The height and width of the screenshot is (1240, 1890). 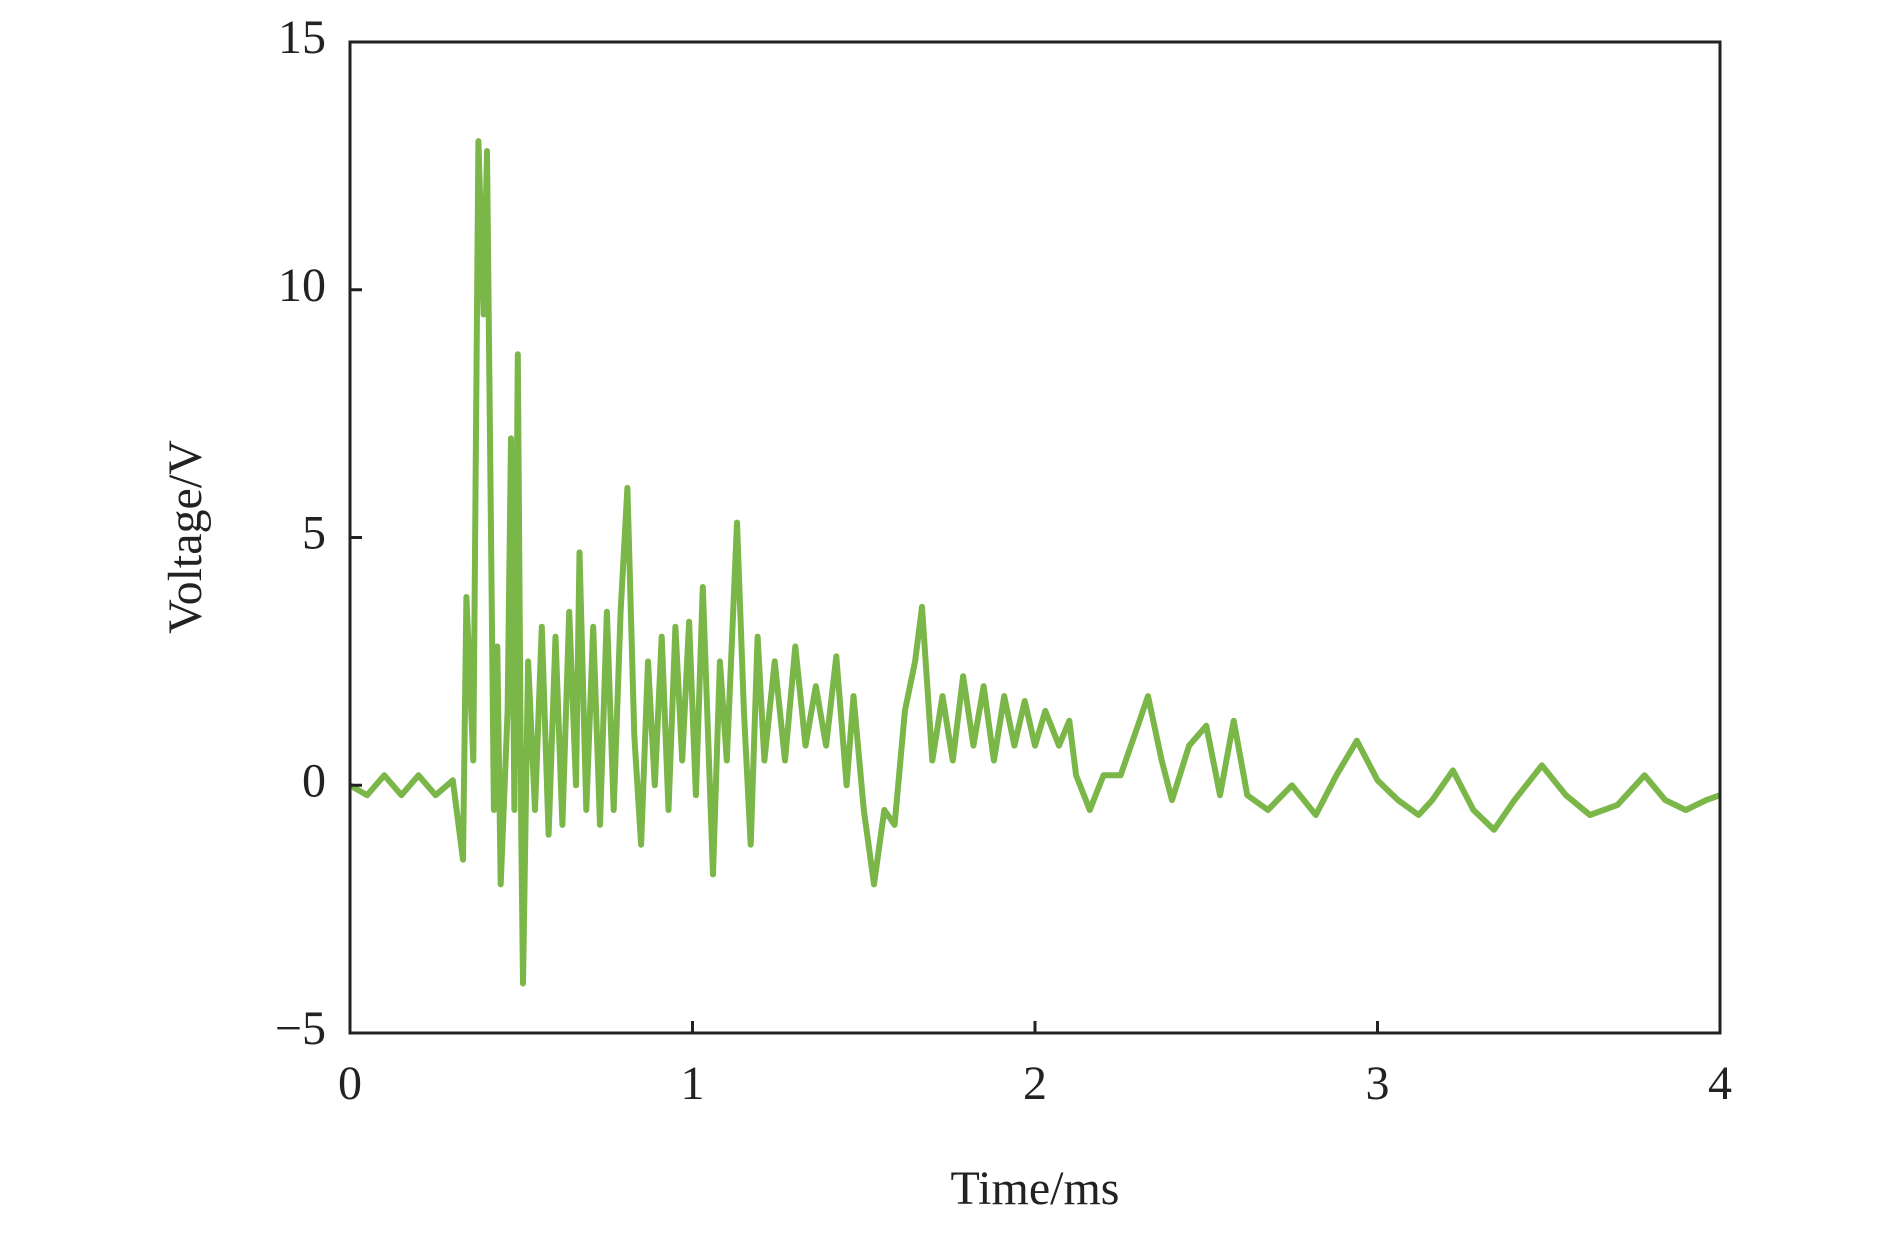 What do you see at coordinates (1378, 1083) in the screenshot?
I see `x-tick-label: 3` at bounding box center [1378, 1083].